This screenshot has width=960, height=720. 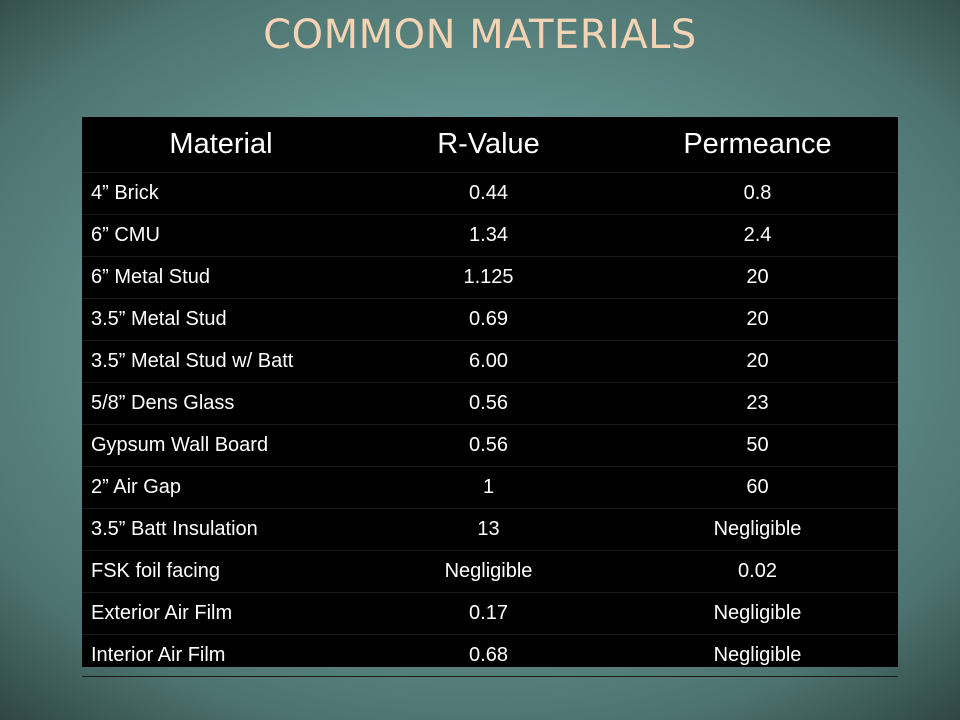 I want to click on r-value-cell: 1.34, so click(x=488, y=235).